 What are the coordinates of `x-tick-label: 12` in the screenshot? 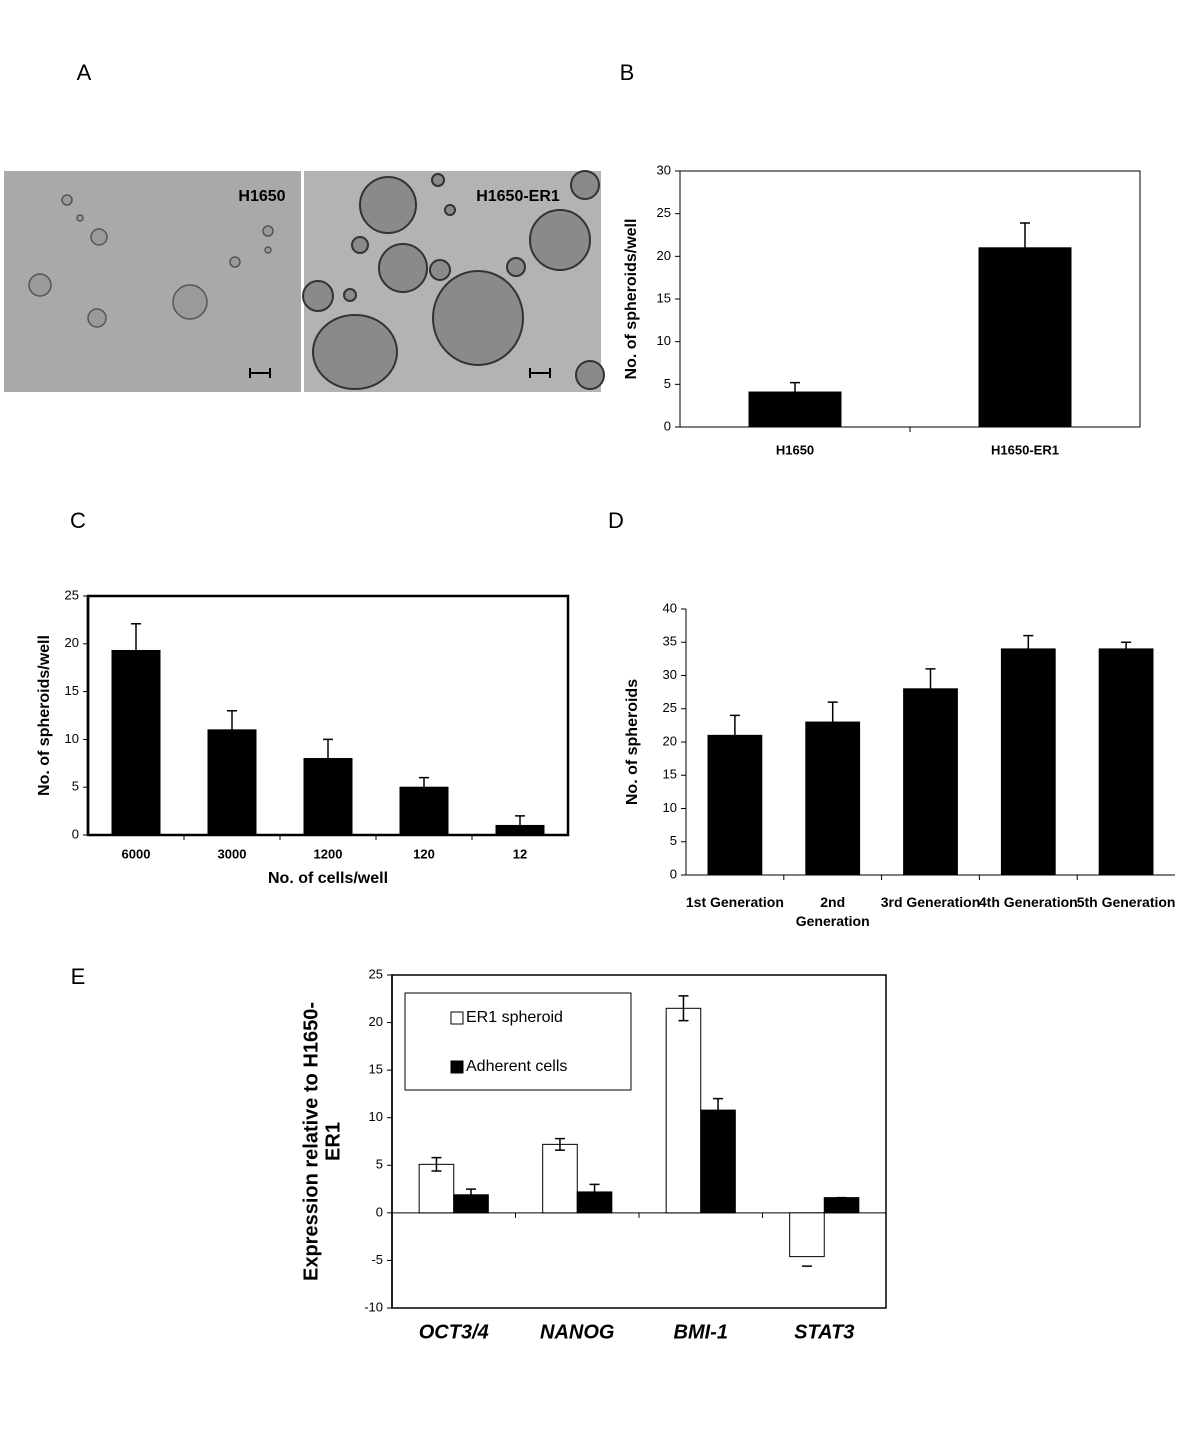 It's located at (520, 853).